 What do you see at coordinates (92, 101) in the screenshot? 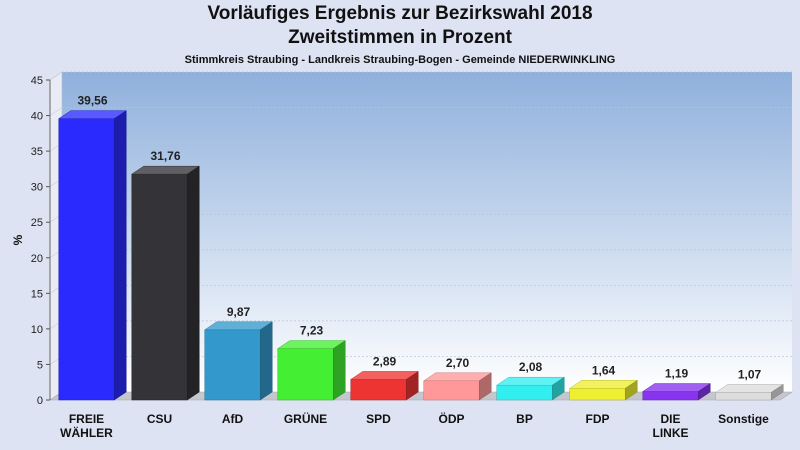
I see `data-label: 39,56` at bounding box center [92, 101].